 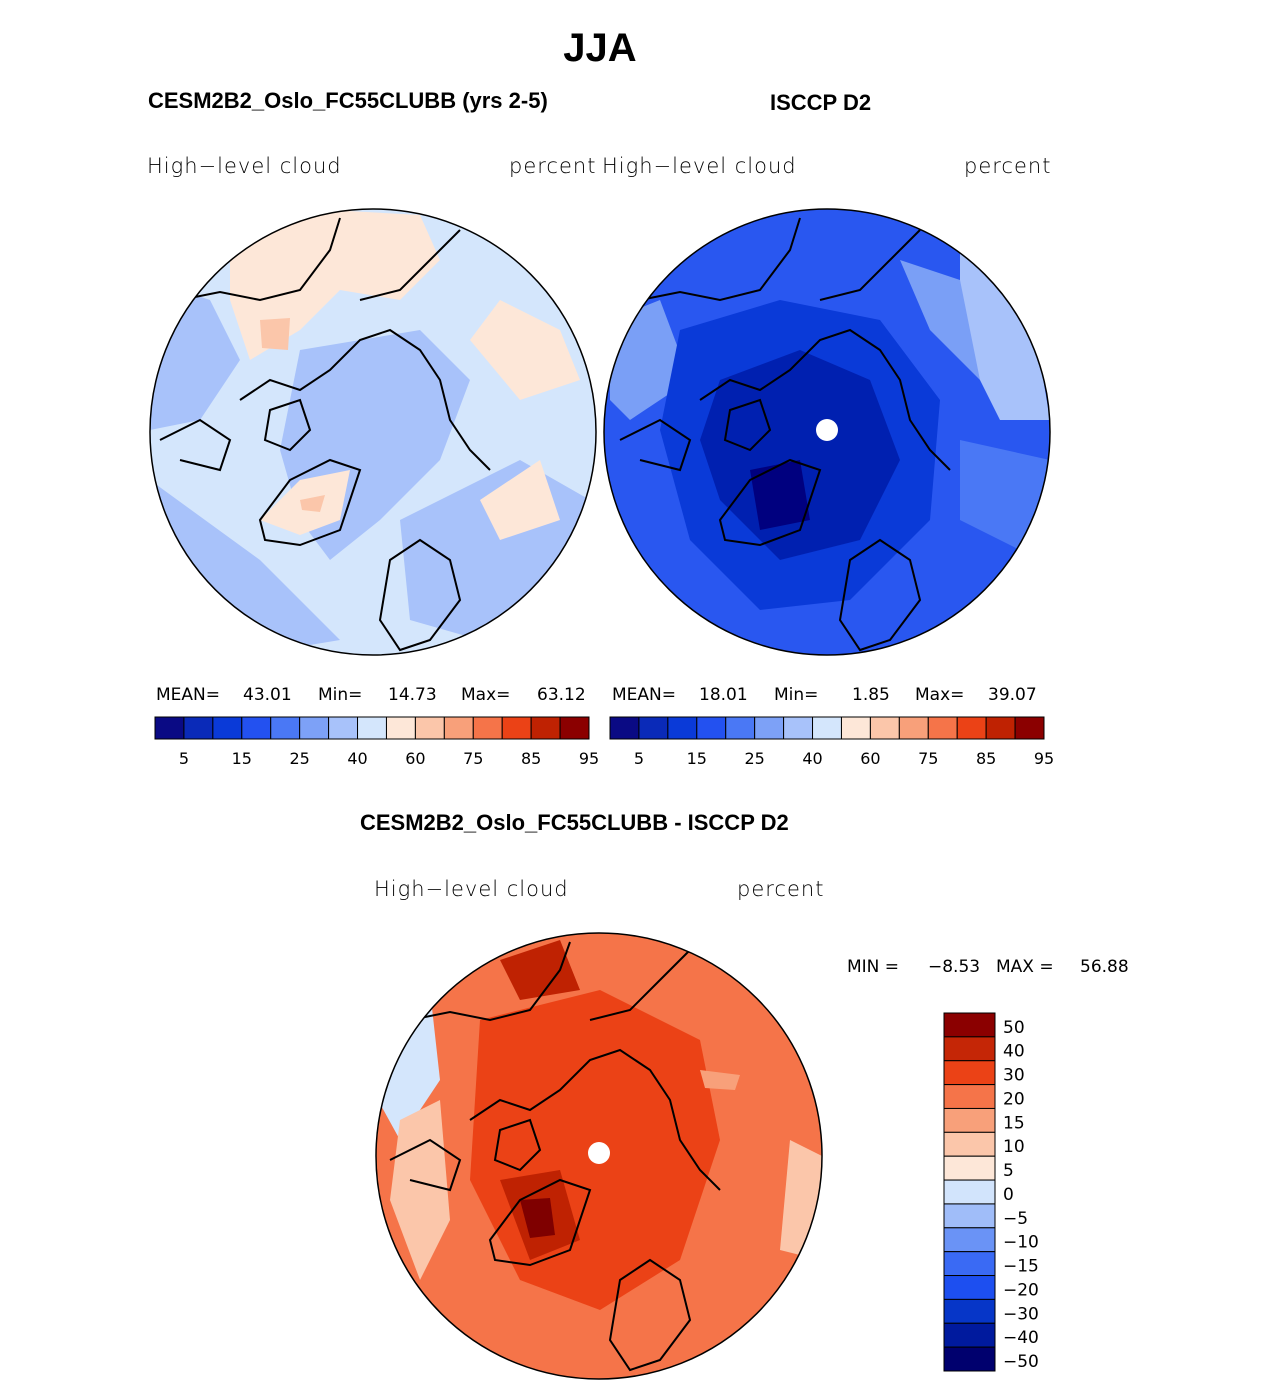 What do you see at coordinates (1008, 1171) in the screenshot?
I see `cb3-tick-6: 5` at bounding box center [1008, 1171].